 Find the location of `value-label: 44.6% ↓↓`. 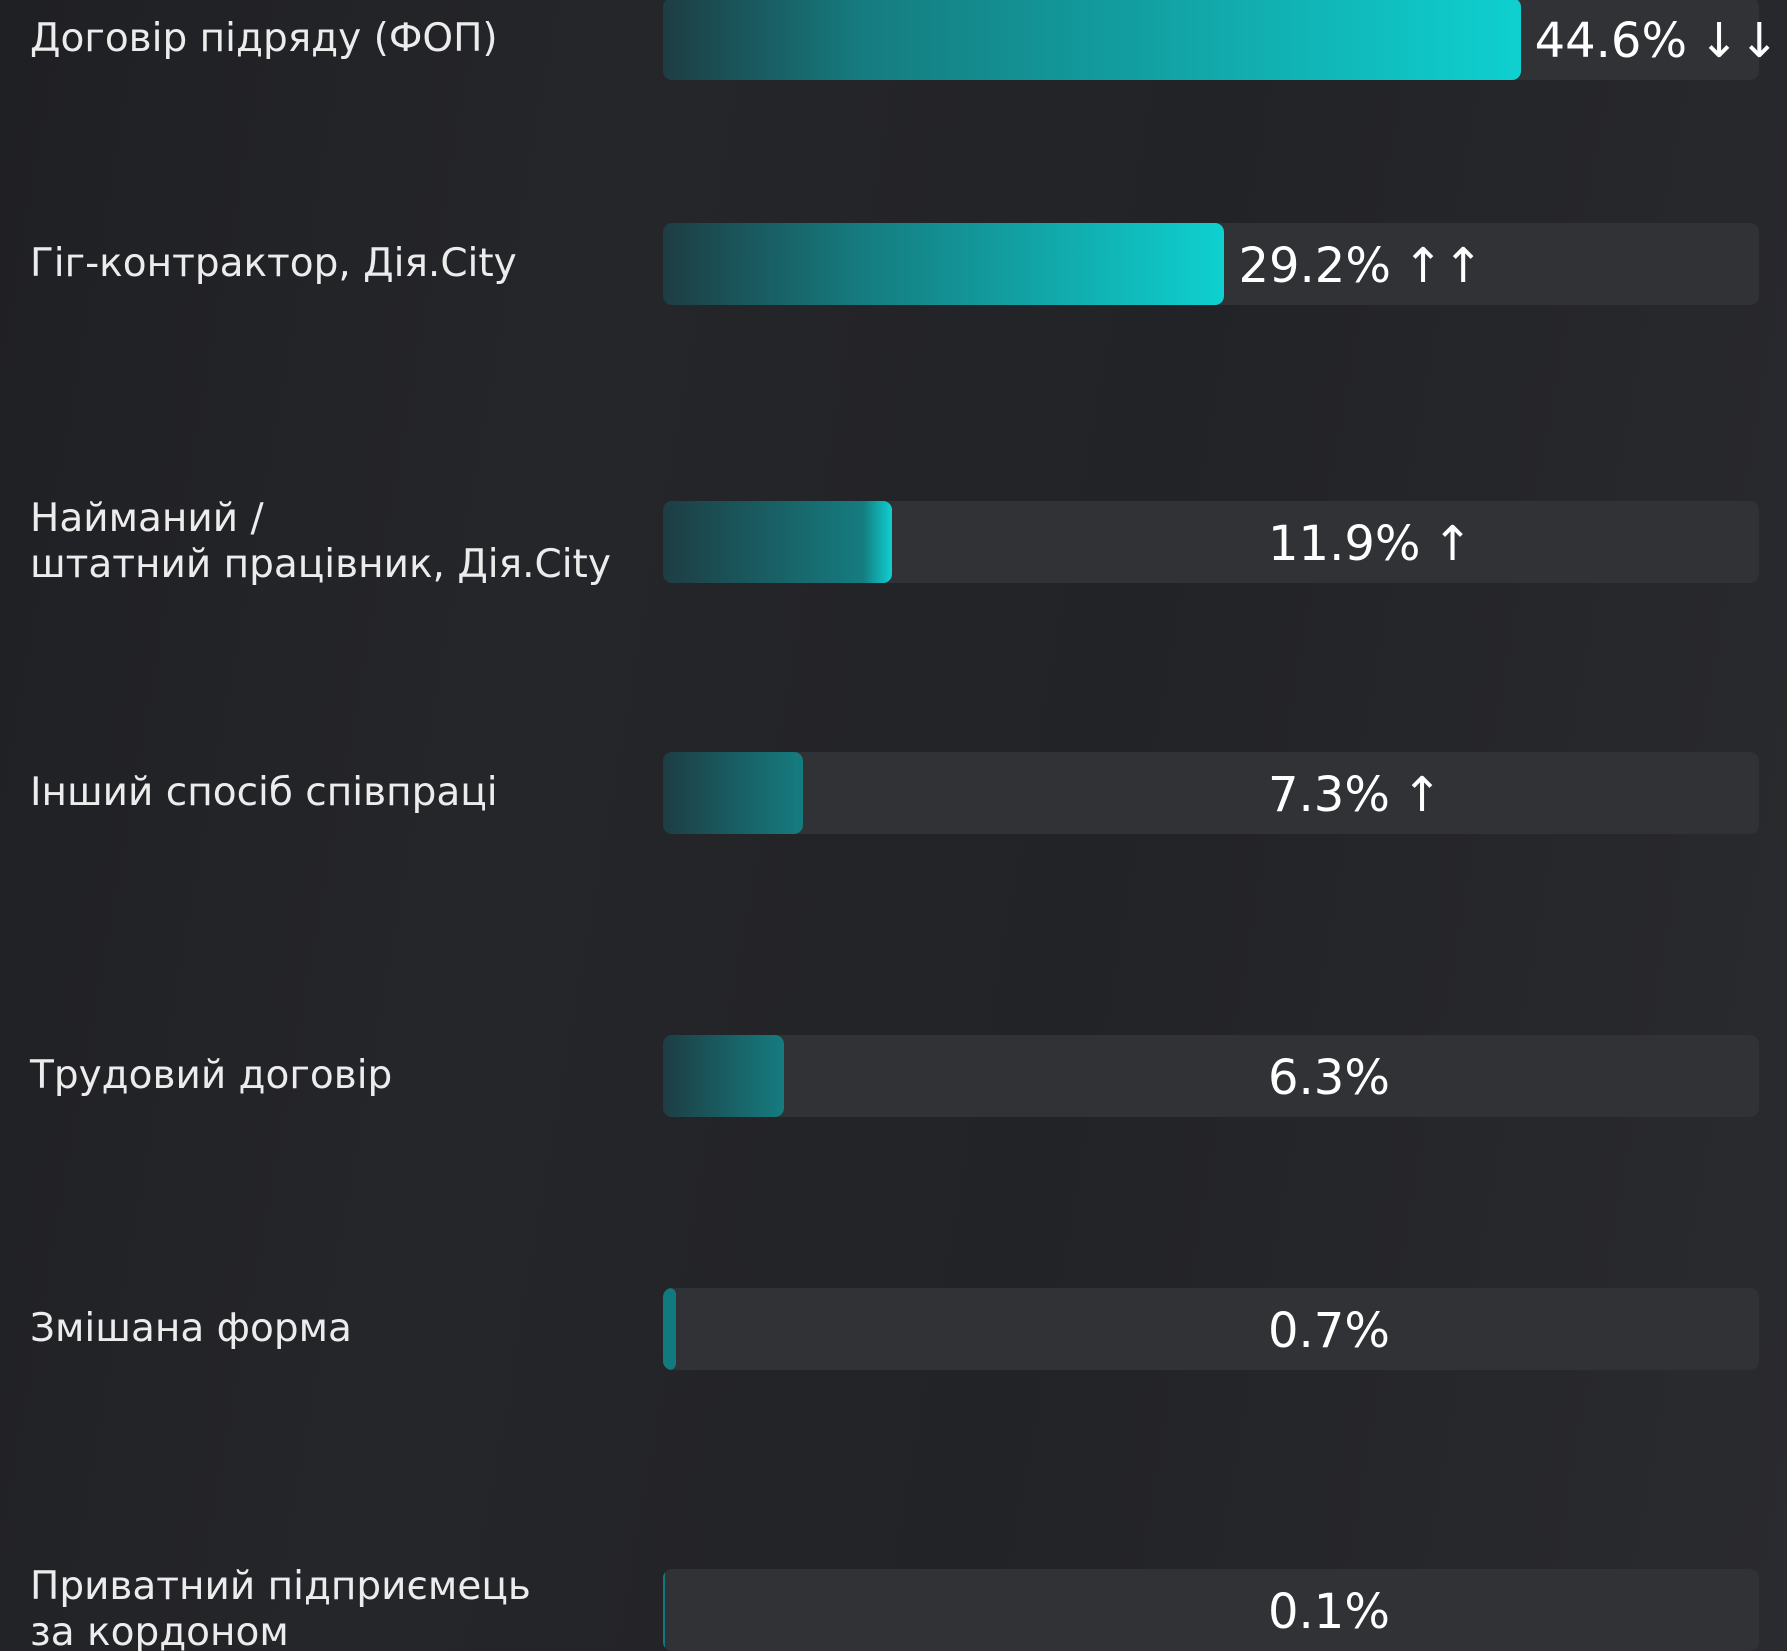

value-label: 44.6% ↓↓ is located at coordinates (1657, 41).